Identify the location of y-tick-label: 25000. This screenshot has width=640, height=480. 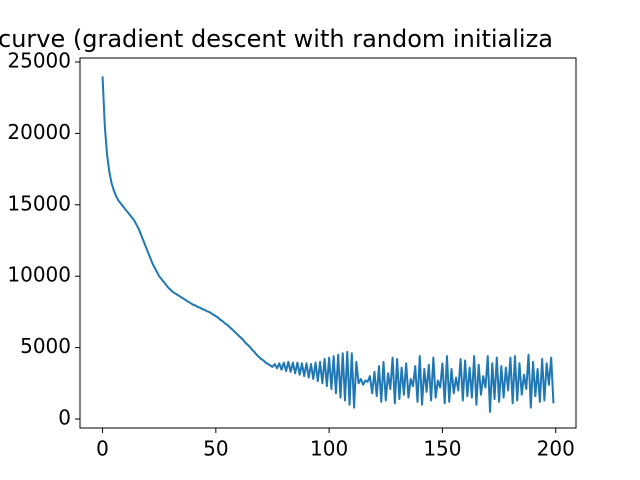
(39, 60).